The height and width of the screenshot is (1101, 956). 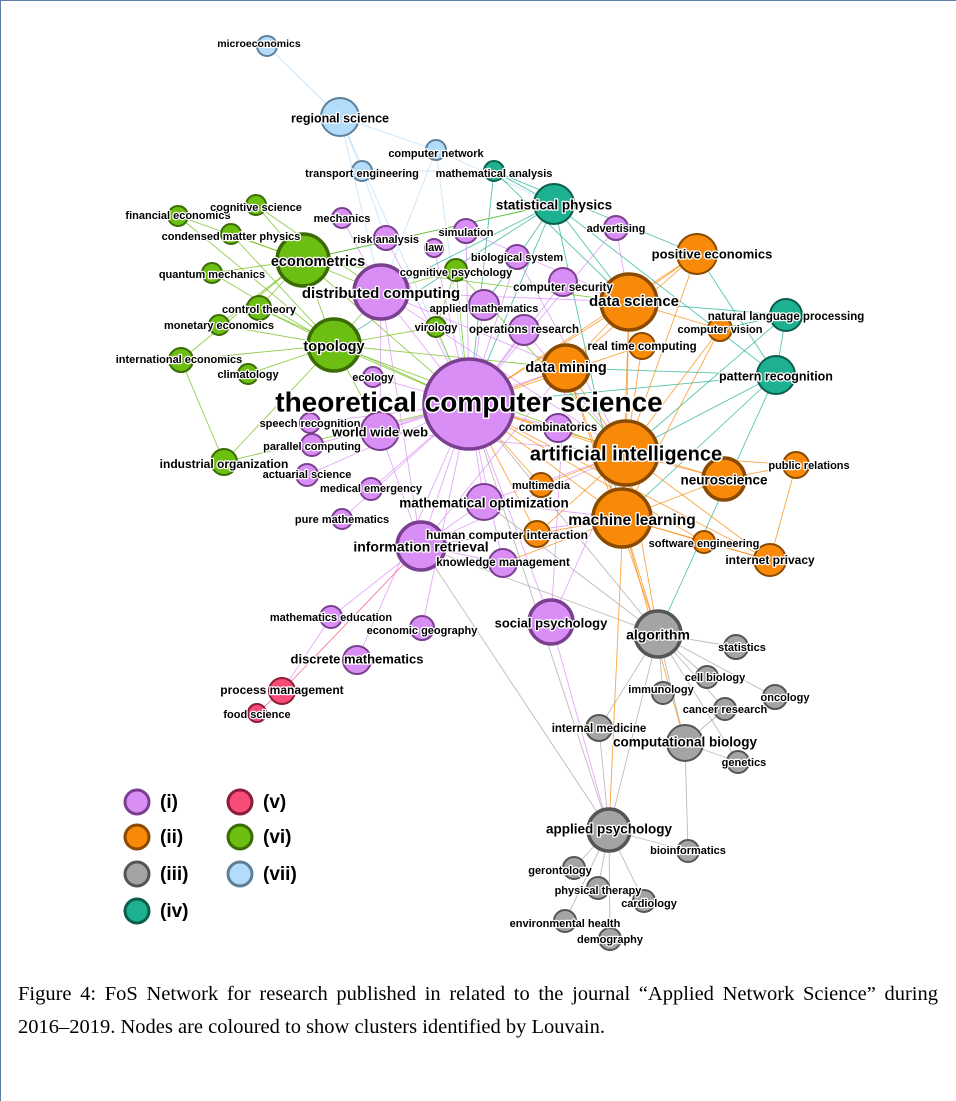 What do you see at coordinates (633, 732) in the screenshot?
I see `edge-algorithm--applied-psychology` at bounding box center [633, 732].